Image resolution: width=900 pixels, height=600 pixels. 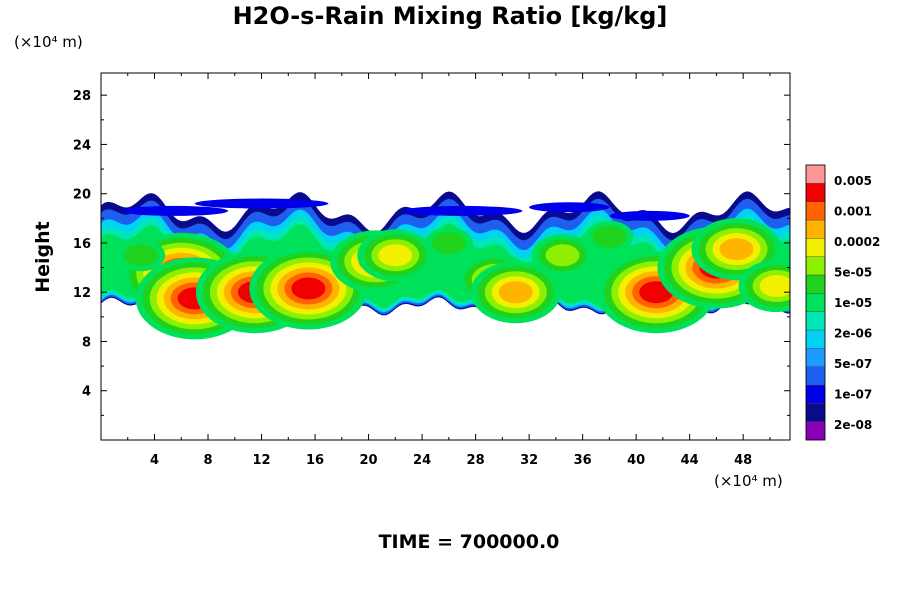 I want to click on x-tick-label: 16, so click(x=315, y=460).